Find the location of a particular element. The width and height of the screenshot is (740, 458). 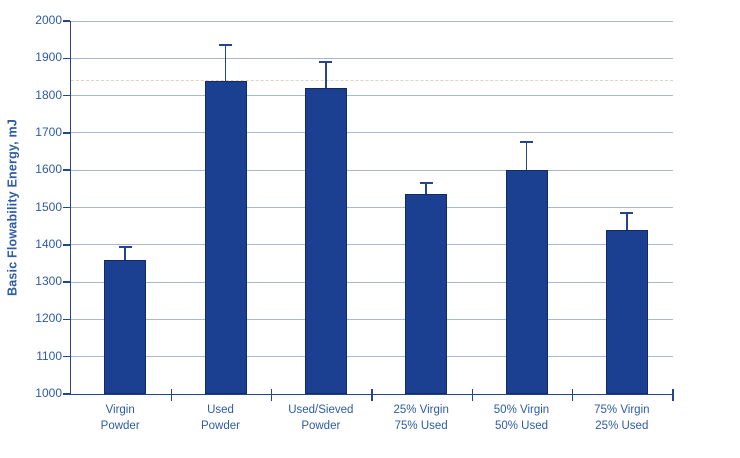

y-tick-label: 1200 is located at coordinates (48, 318).